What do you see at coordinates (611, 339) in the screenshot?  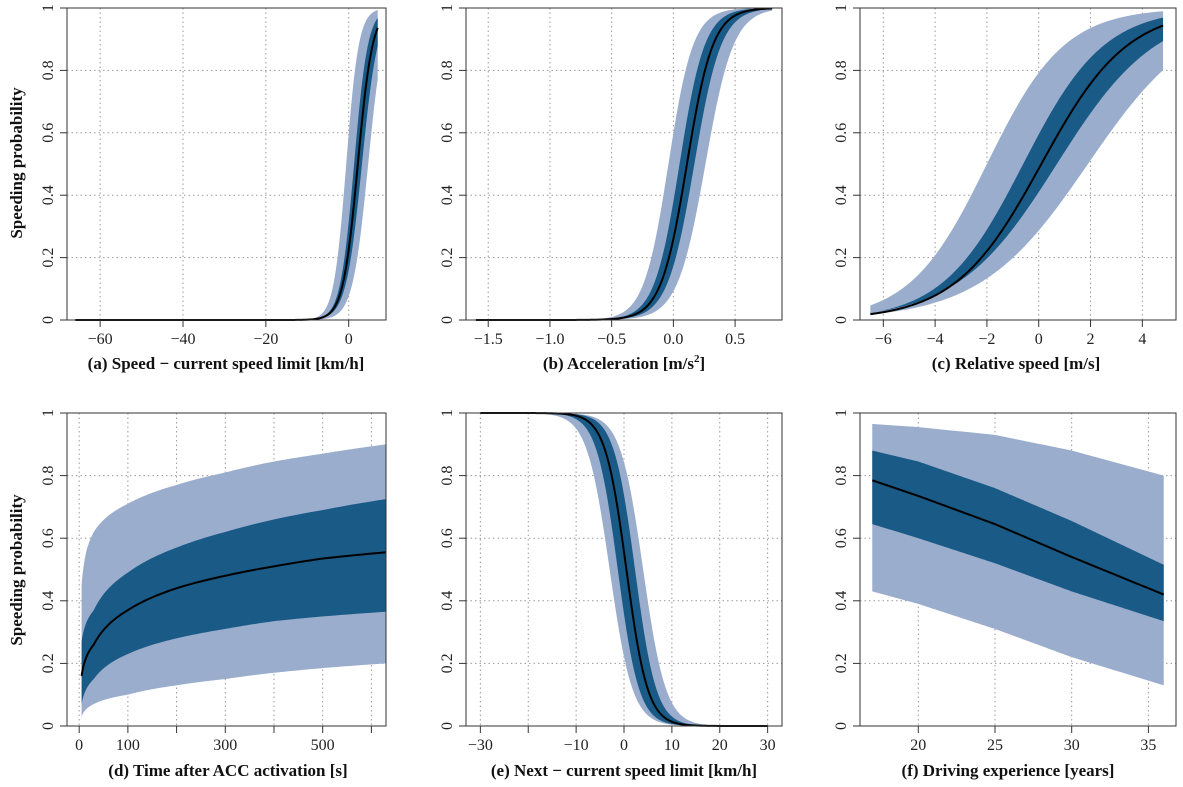 I see `x-tick-label: −0.5` at bounding box center [611, 339].